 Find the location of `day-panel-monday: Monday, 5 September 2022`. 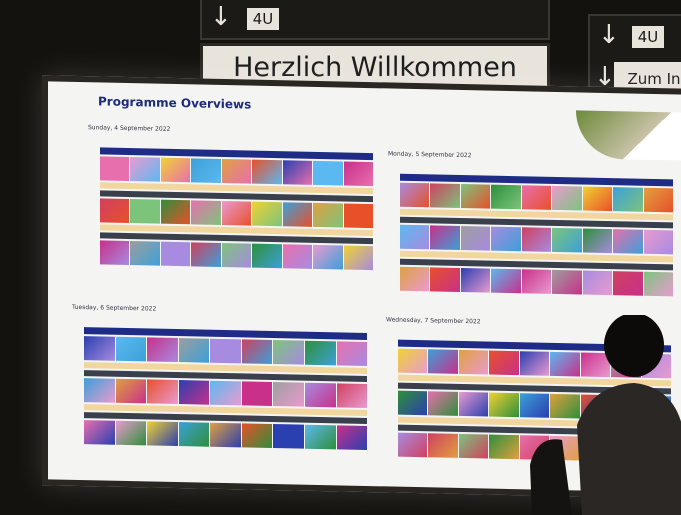

day-panel-monday: Monday, 5 September 2022 is located at coordinates (530, 223).